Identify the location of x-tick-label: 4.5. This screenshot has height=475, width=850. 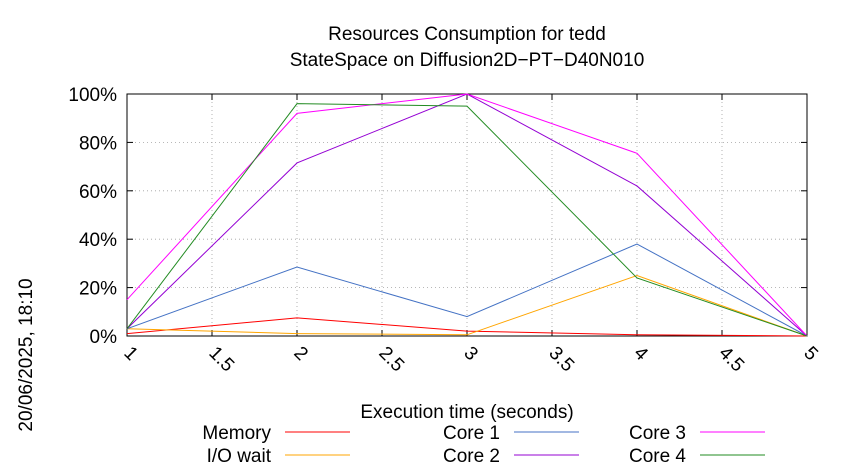
(731, 360).